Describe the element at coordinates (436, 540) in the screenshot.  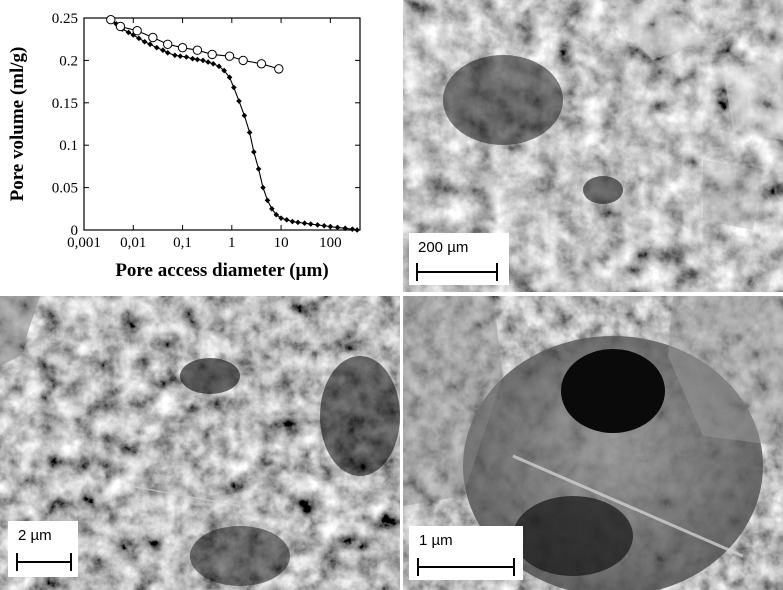
I see `scale-bar-label: 1 µm` at that location.